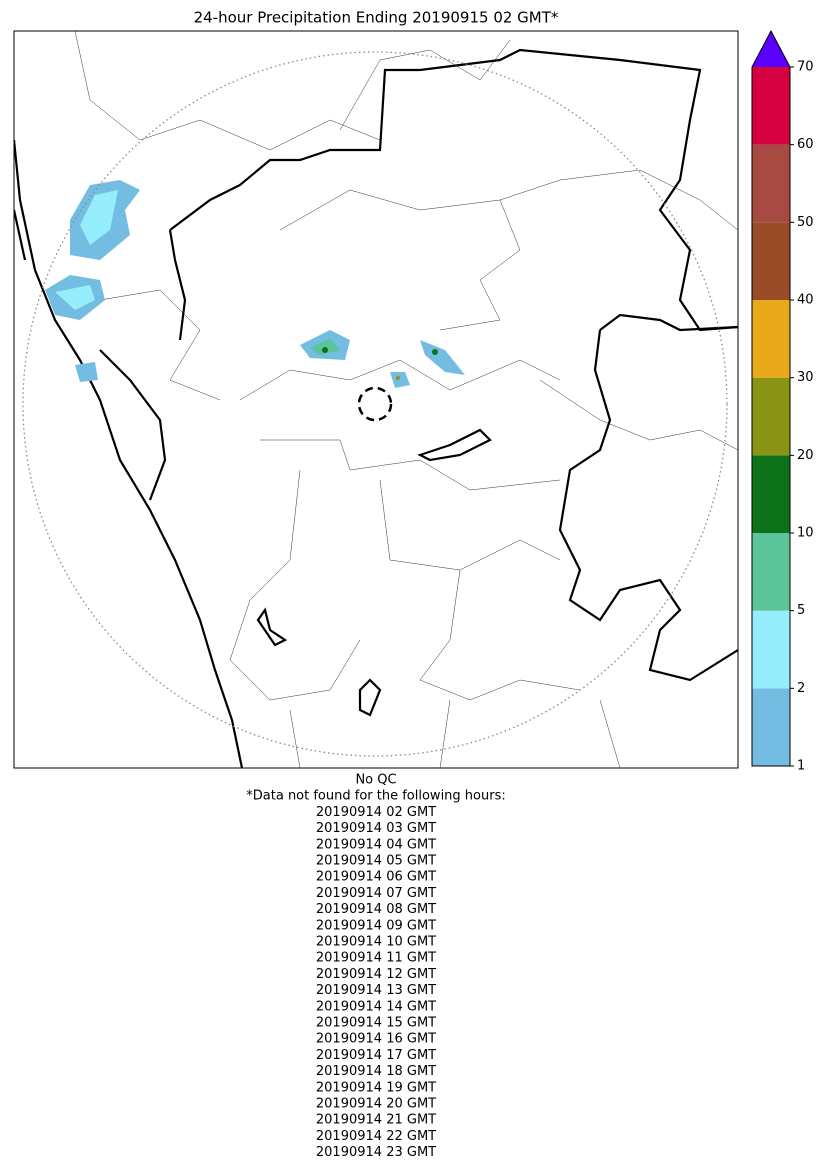 The height and width of the screenshot is (1173, 825). I want to click on colorbar-extend, so click(771, 49).